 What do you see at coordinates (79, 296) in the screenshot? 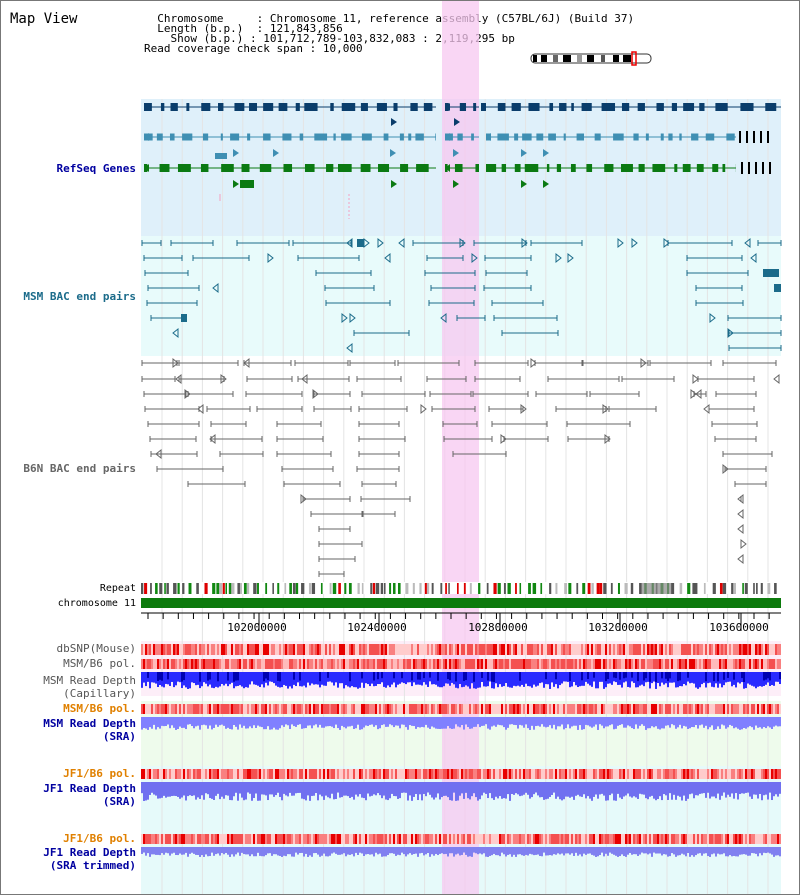
I see `label-msm-bac: MSM BAC end pairs` at bounding box center [79, 296].